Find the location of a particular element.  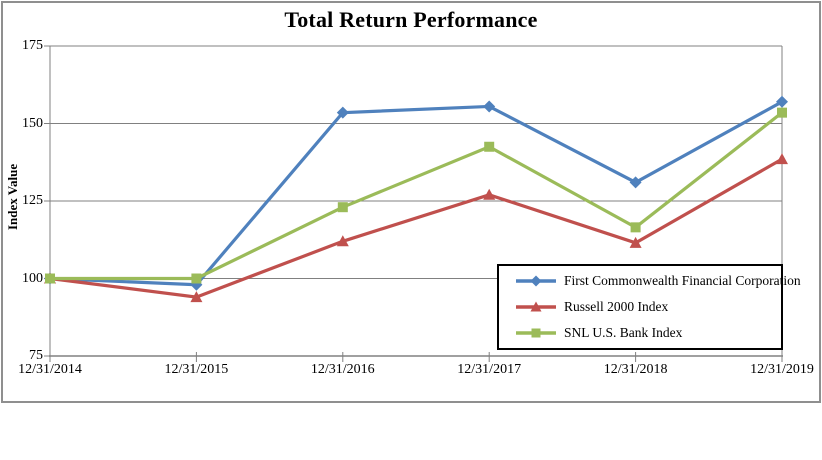

legend-line-square-icon is located at coordinates (536, 333).